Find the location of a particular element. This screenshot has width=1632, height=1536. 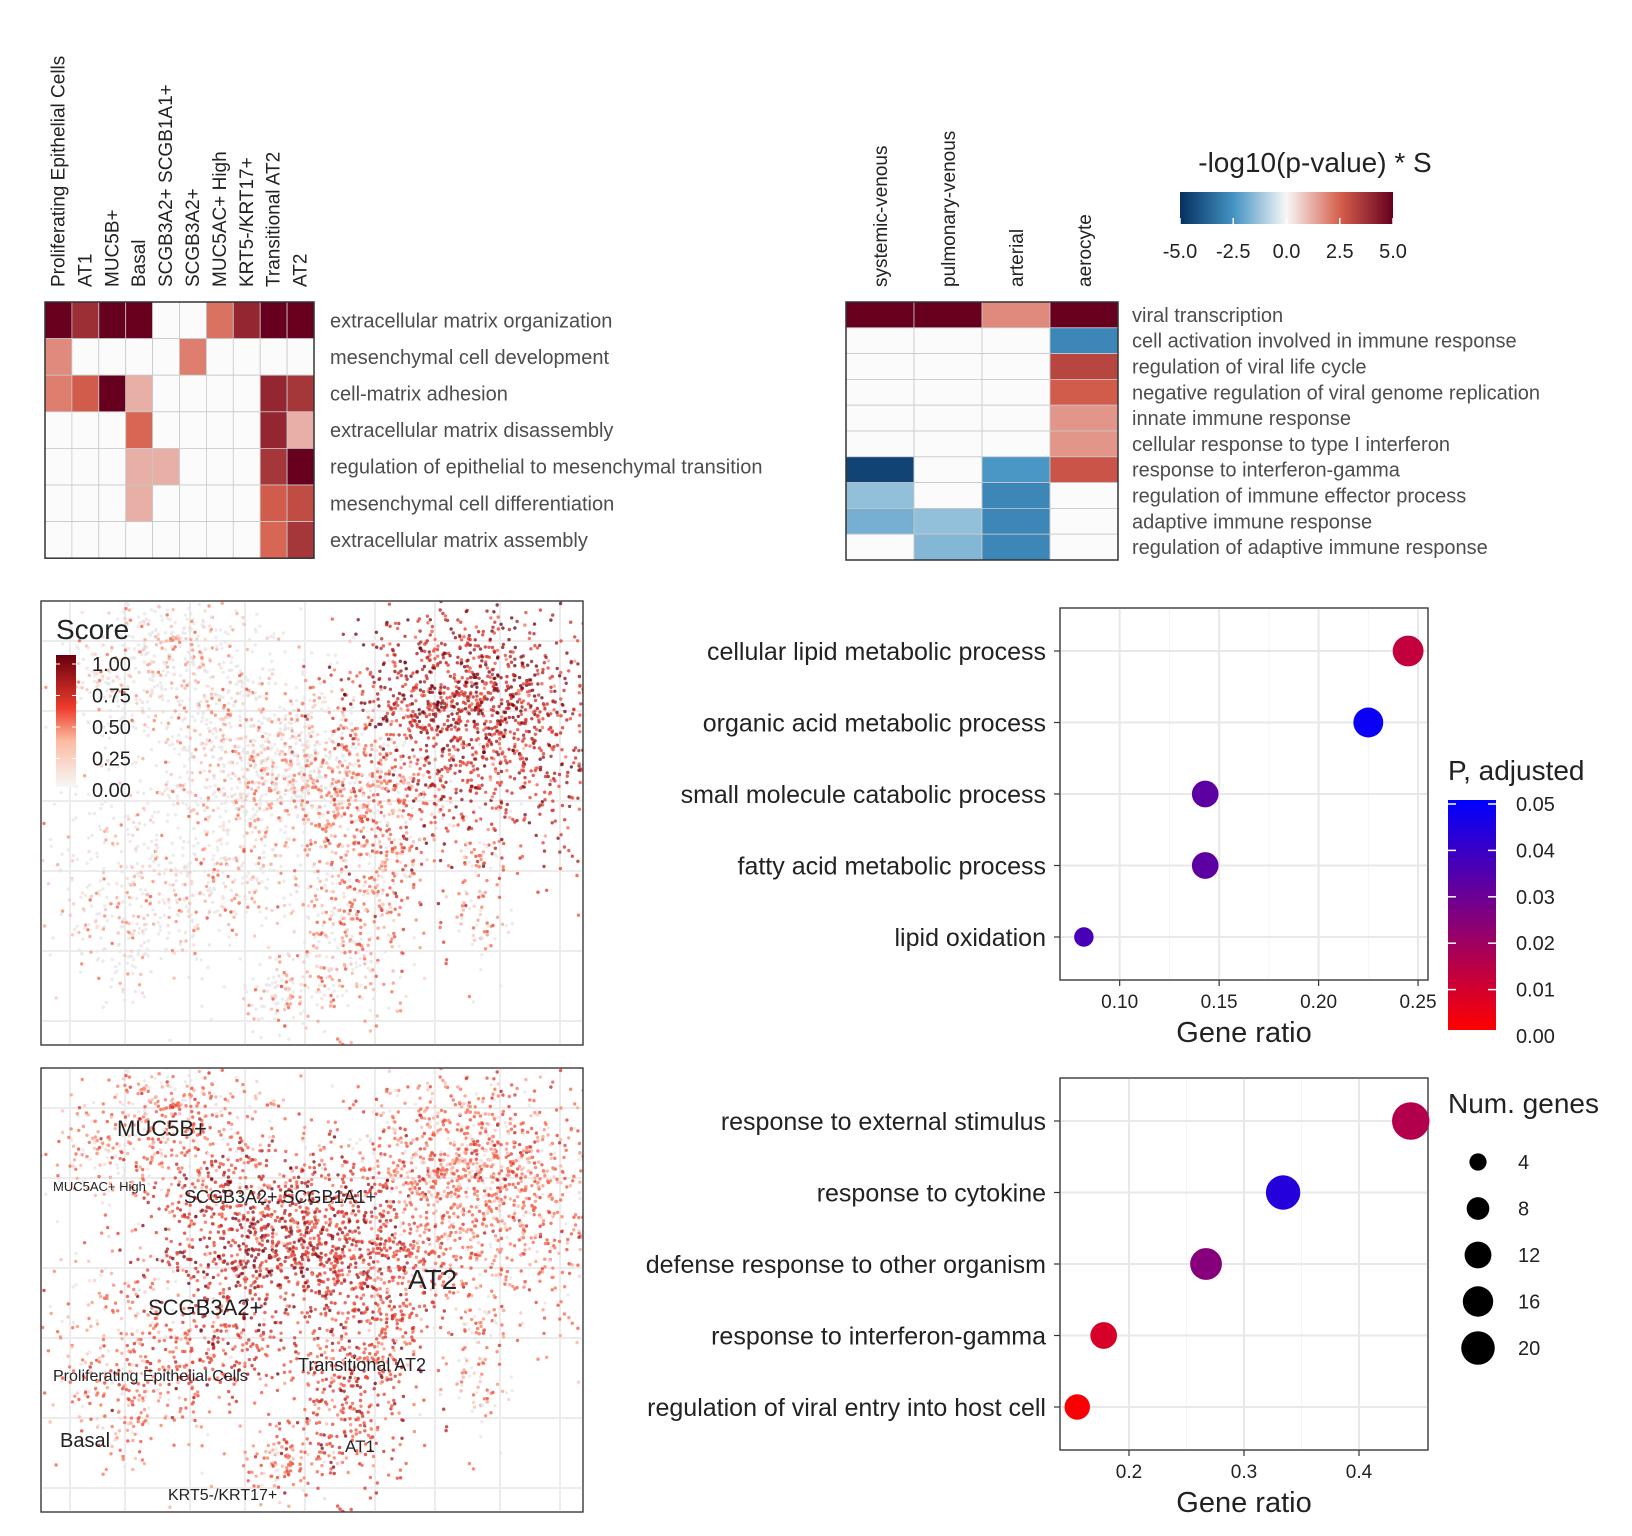

umap-score-panel: Score 1.00 0.75 0.50 0.25 0.00 is located at coordinates (312, 823).